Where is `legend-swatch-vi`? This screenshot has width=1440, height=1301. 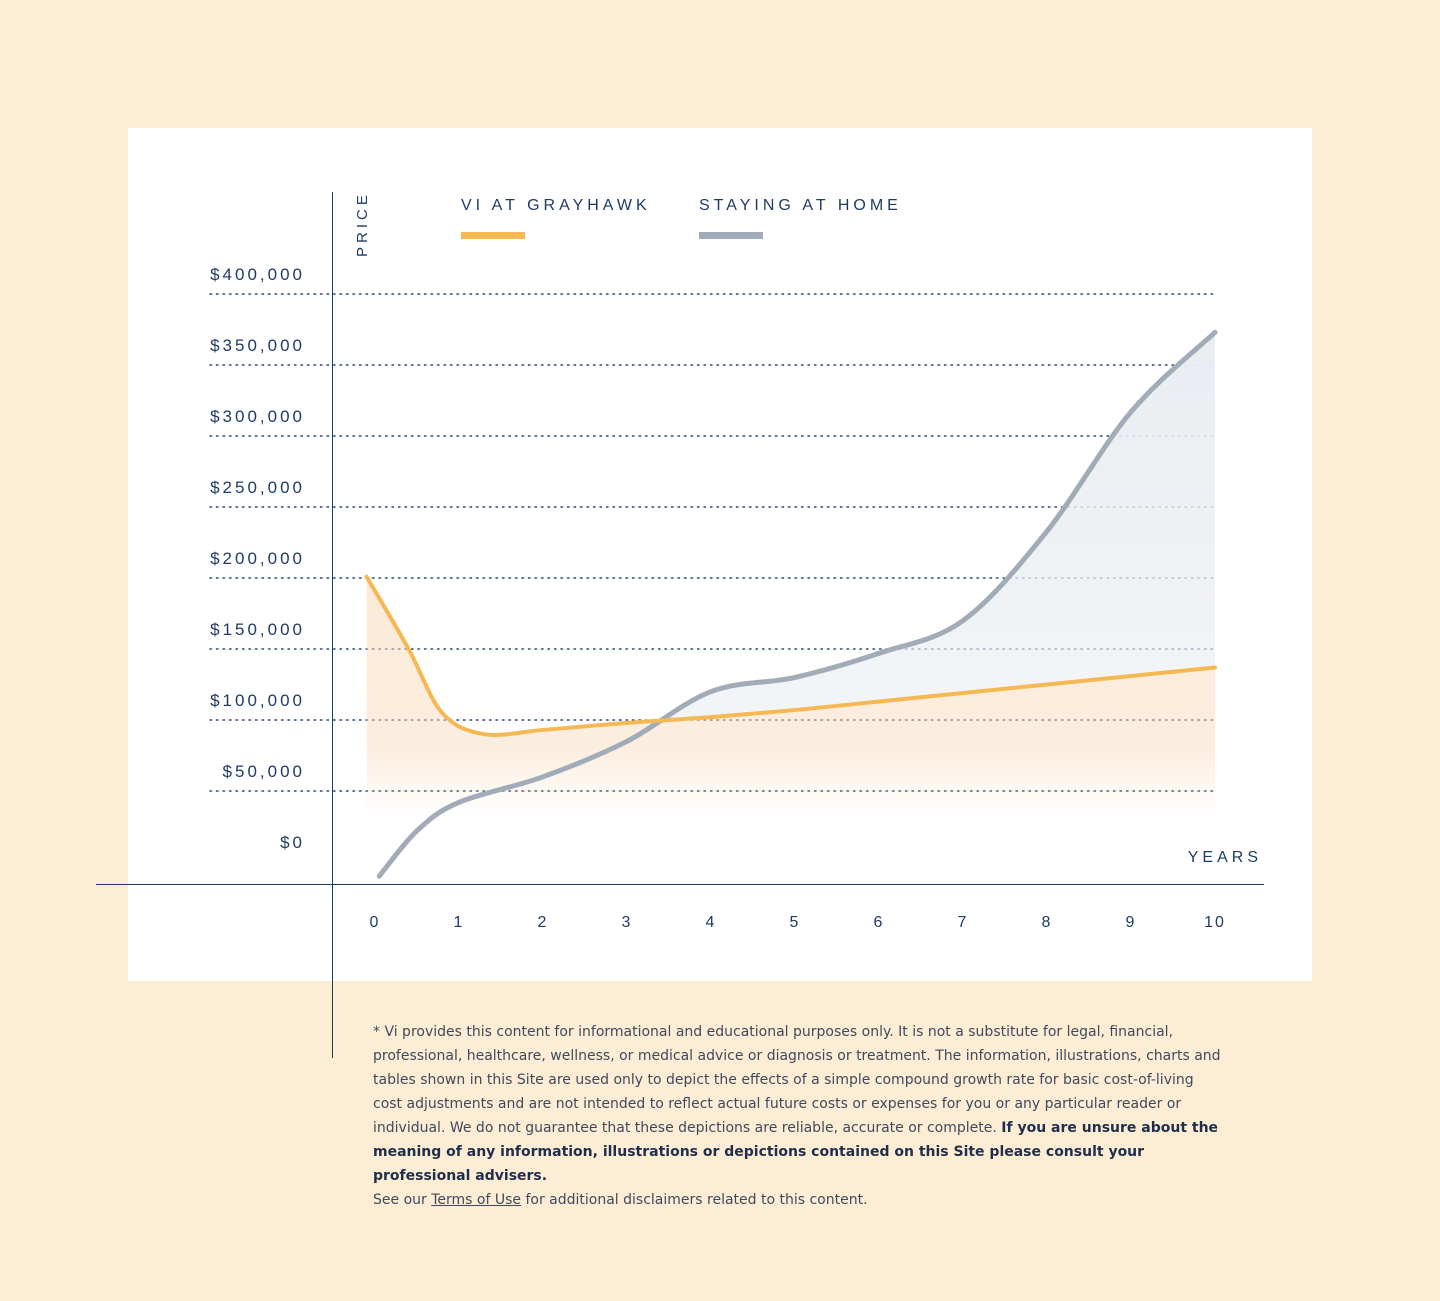
legend-swatch-vi is located at coordinates (493, 235).